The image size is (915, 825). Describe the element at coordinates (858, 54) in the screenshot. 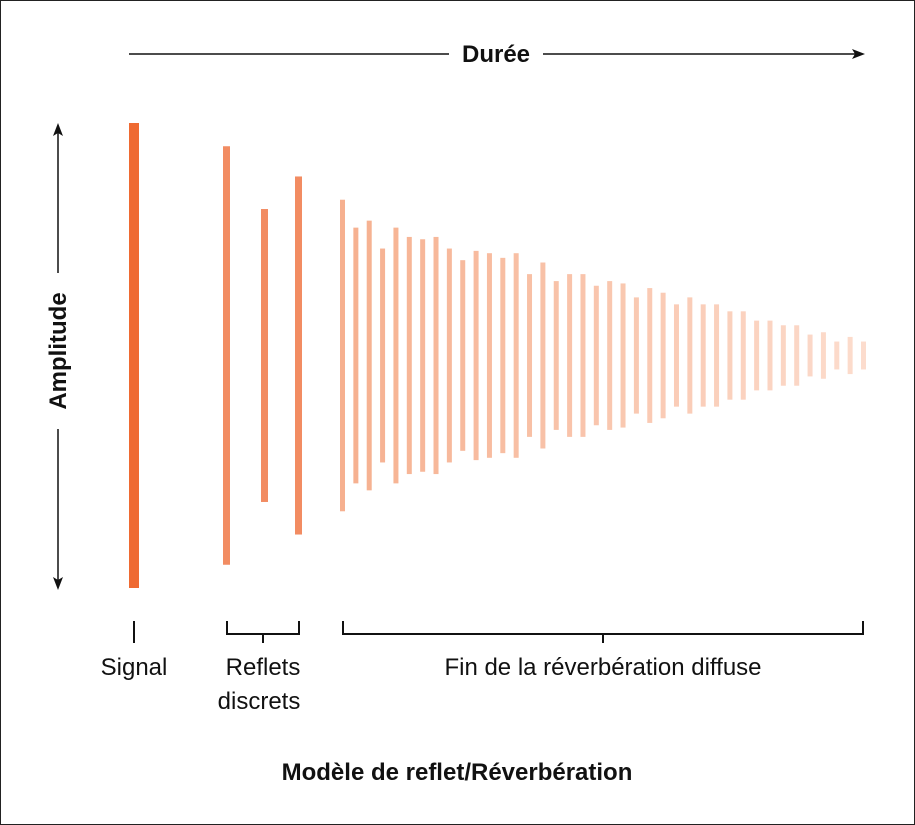

I see `arrowhead-right-icon` at that location.